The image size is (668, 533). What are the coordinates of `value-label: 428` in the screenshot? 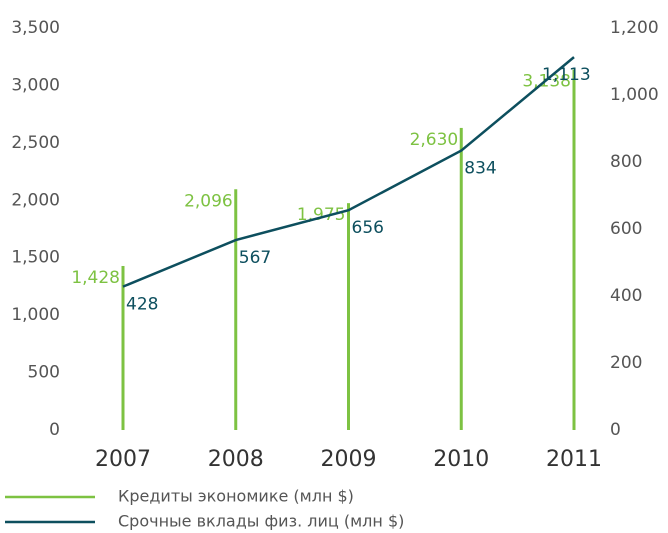 It's located at (142, 305).